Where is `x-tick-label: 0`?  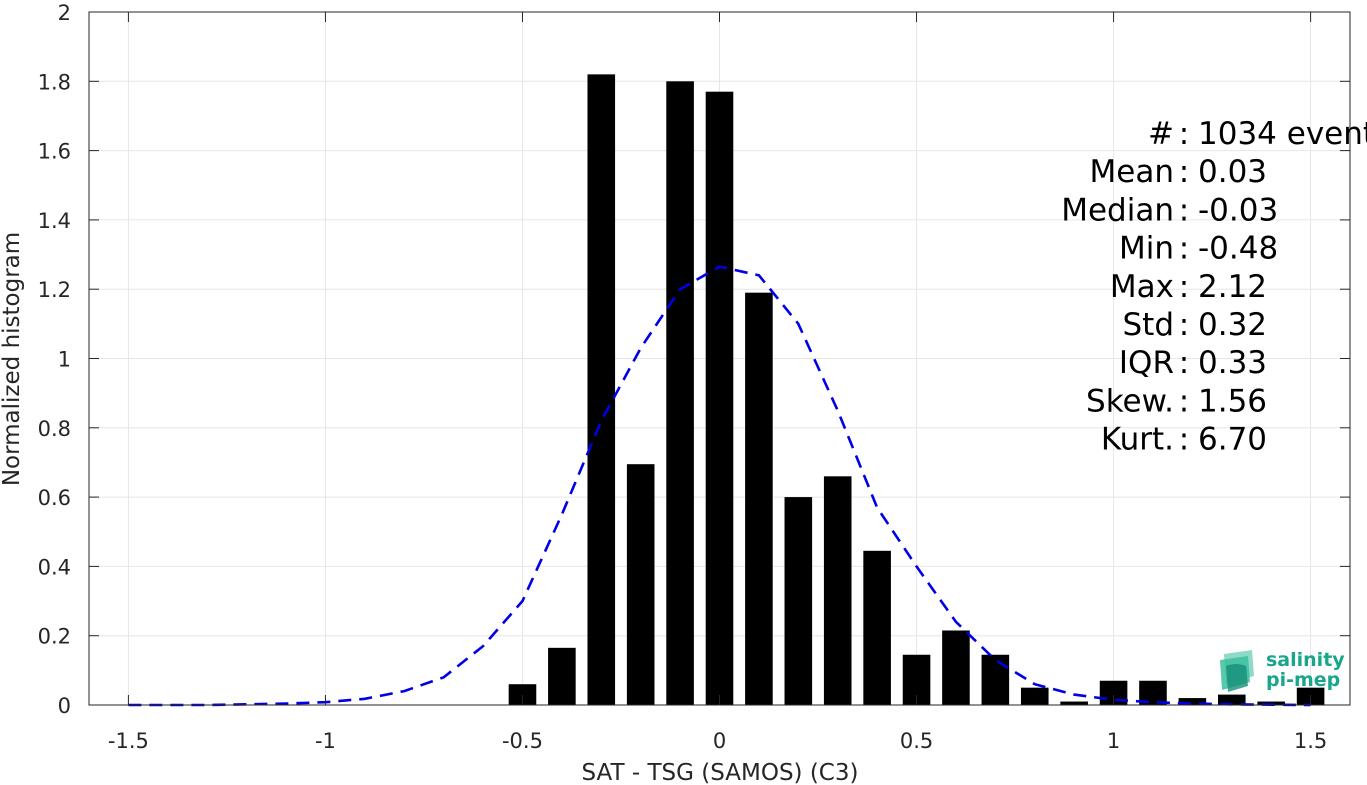
x-tick-label: 0 is located at coordinates (719, 741).